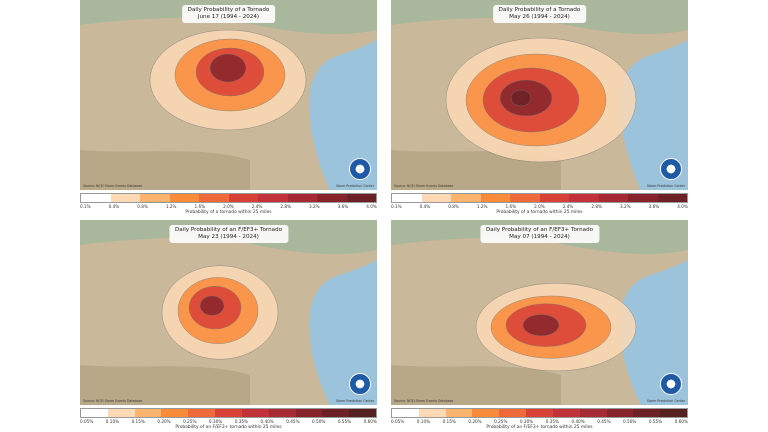 The image size is (768, 432). I want to click on colorbar-tick: 0.05%, so click(87, 421).